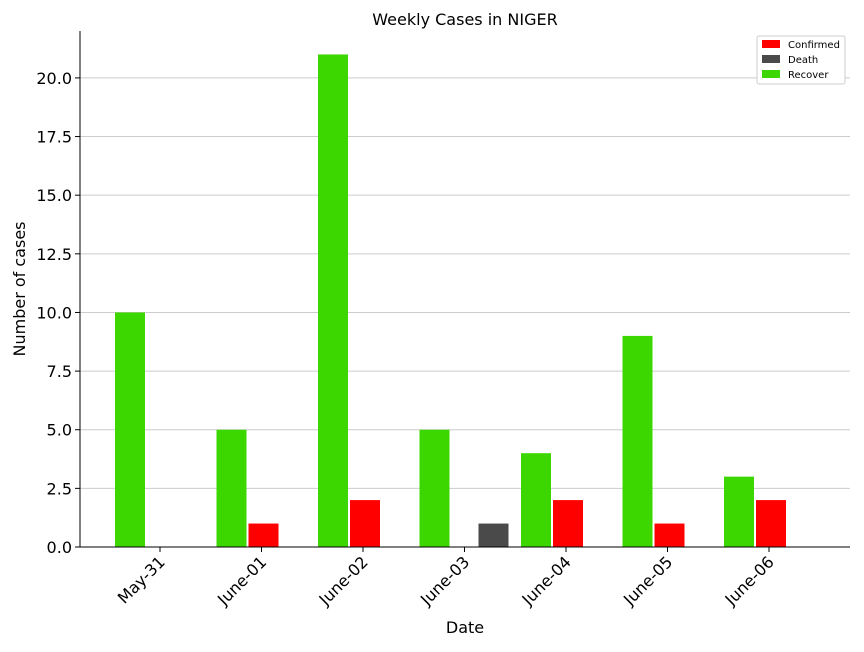 The width and height of the screenshot is (864, 652). I want to click on y-tick-label: 5.0, so click(59, 430).